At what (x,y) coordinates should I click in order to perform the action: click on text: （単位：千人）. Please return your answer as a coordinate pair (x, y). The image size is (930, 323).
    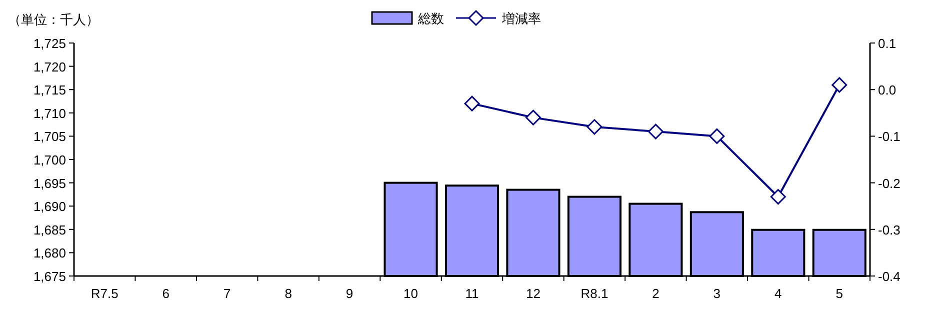
    Looking at the image, I should click on (53, 19).